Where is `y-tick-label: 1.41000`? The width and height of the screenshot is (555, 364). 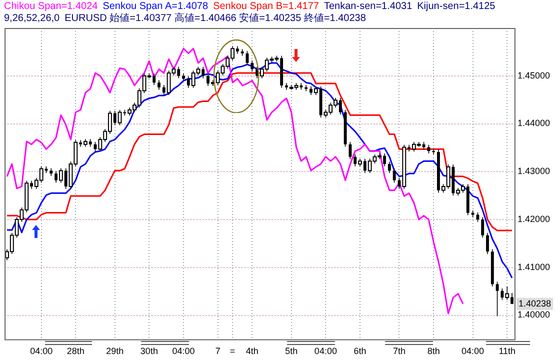 y-tick-label: 1.41000 is located at coordinates (533, 267).